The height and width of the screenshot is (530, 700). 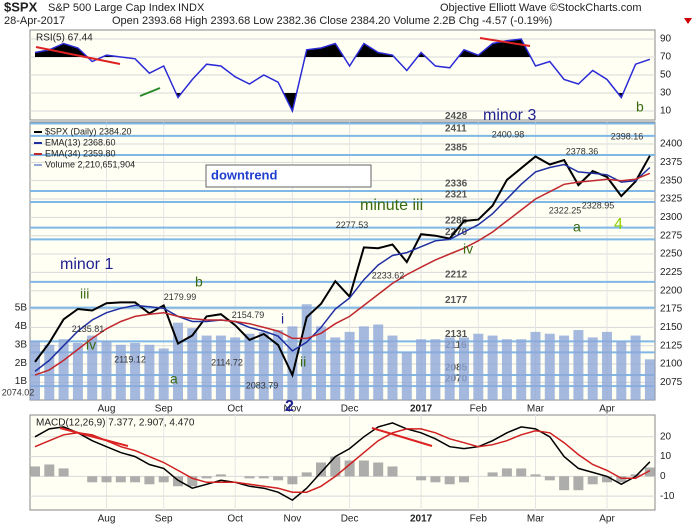 What do you see at coordinates (84, 294) in the screenshot?
I see `wave-label: iii` at bounding box center [84, 294].